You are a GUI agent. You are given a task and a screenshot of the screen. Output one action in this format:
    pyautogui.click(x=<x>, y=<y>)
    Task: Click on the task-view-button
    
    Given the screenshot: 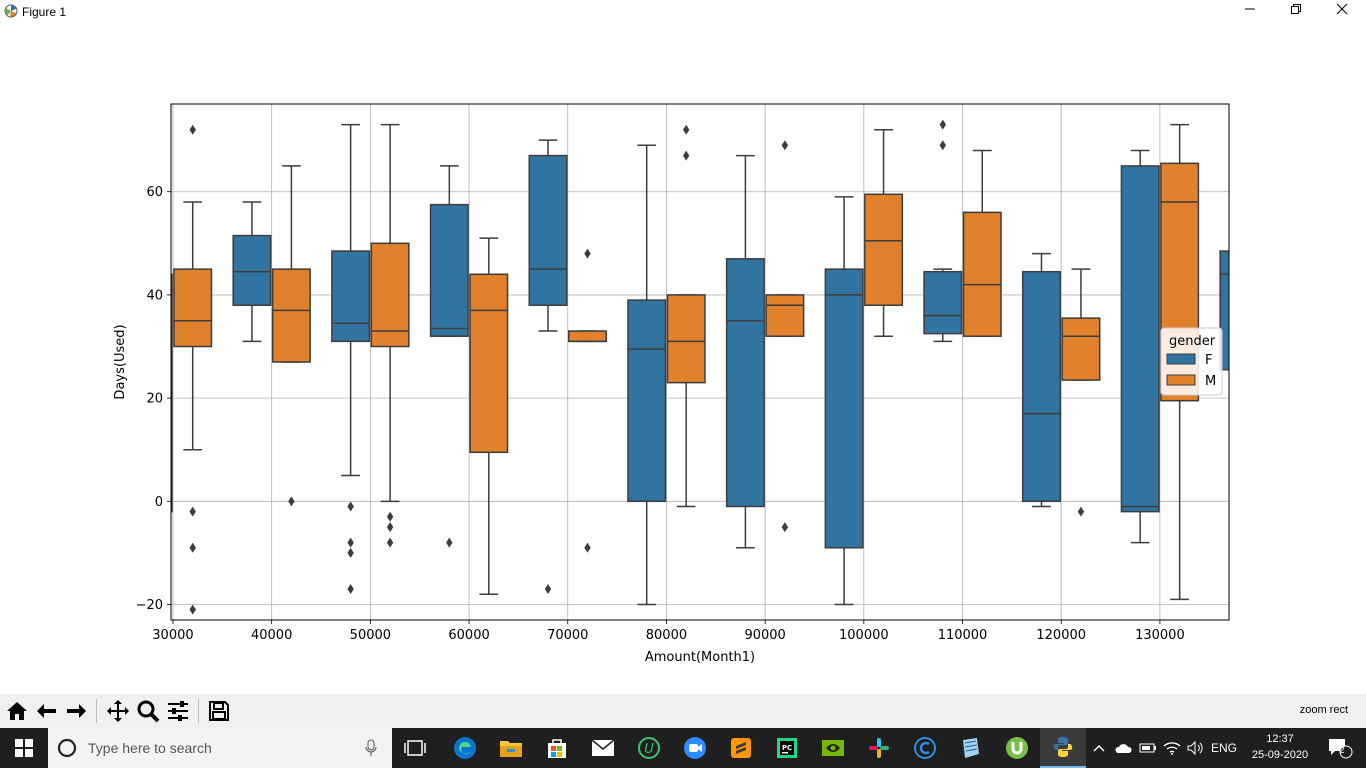 What is the action you would take?
    pyautogui.click(x=415, y=748)
    